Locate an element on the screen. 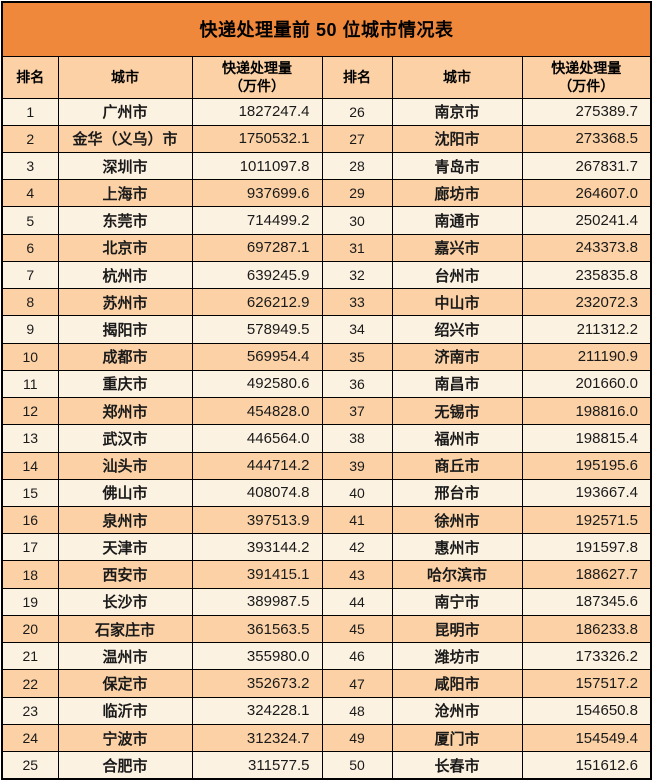 The width and height of the screenshot is (653, 783). header-row: 排名 城市 快递处理量 （万件） 排名 城市 快递处理量 （万件） is located at coordinates (326, 77).